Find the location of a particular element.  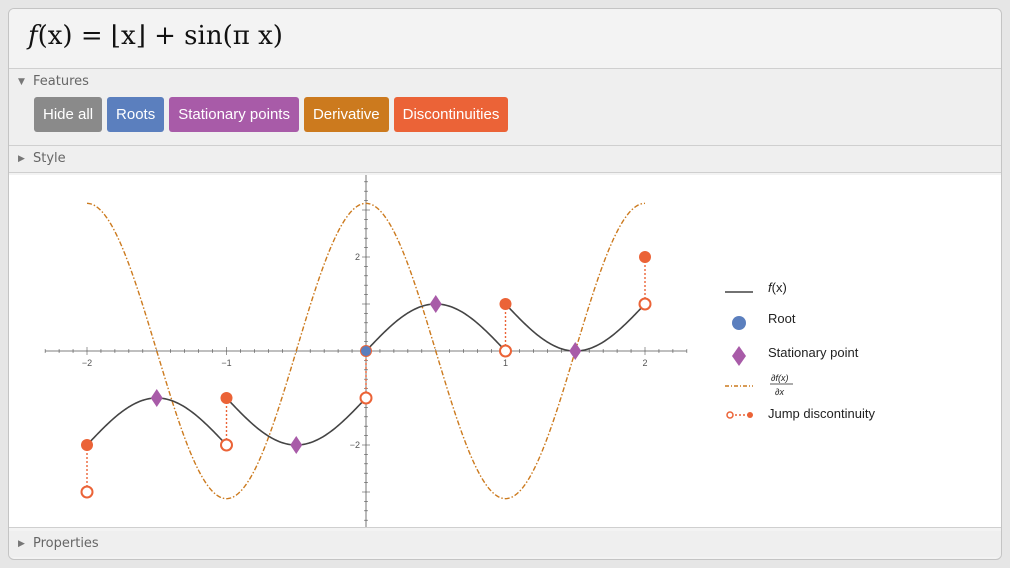

legend-derivative-numerator: ∂f(x) is located at coordinates (779, 378).